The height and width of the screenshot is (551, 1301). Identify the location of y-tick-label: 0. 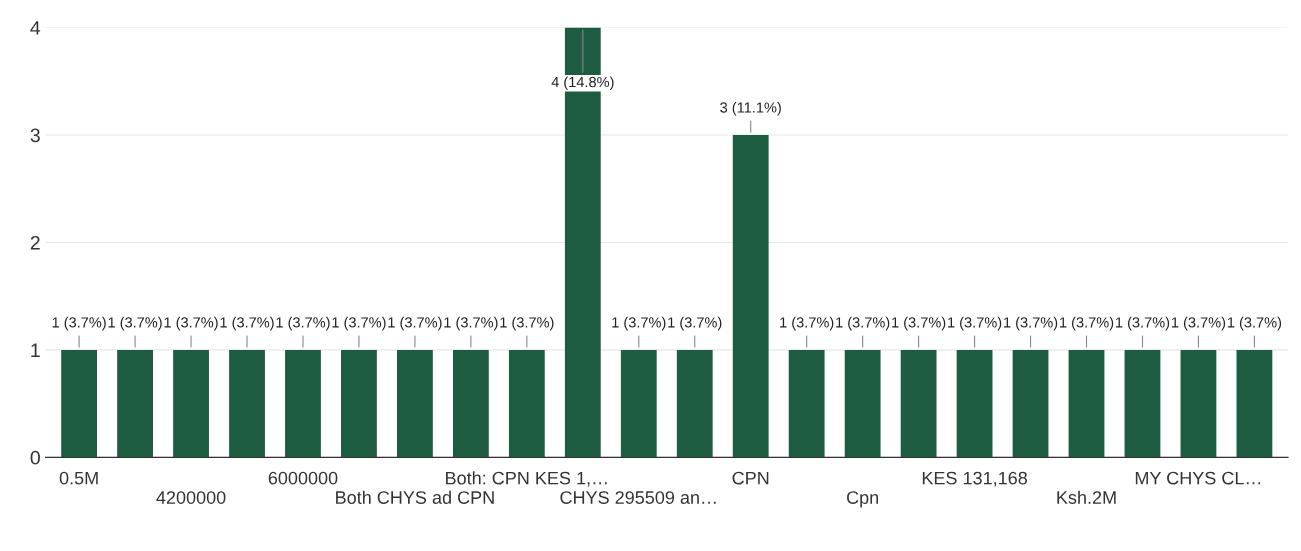
(35, 457).